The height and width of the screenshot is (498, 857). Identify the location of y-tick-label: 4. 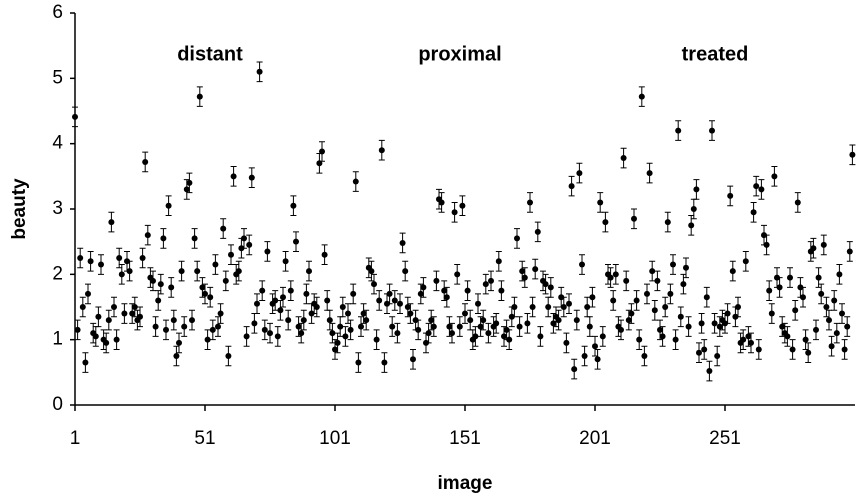
(57, 143).